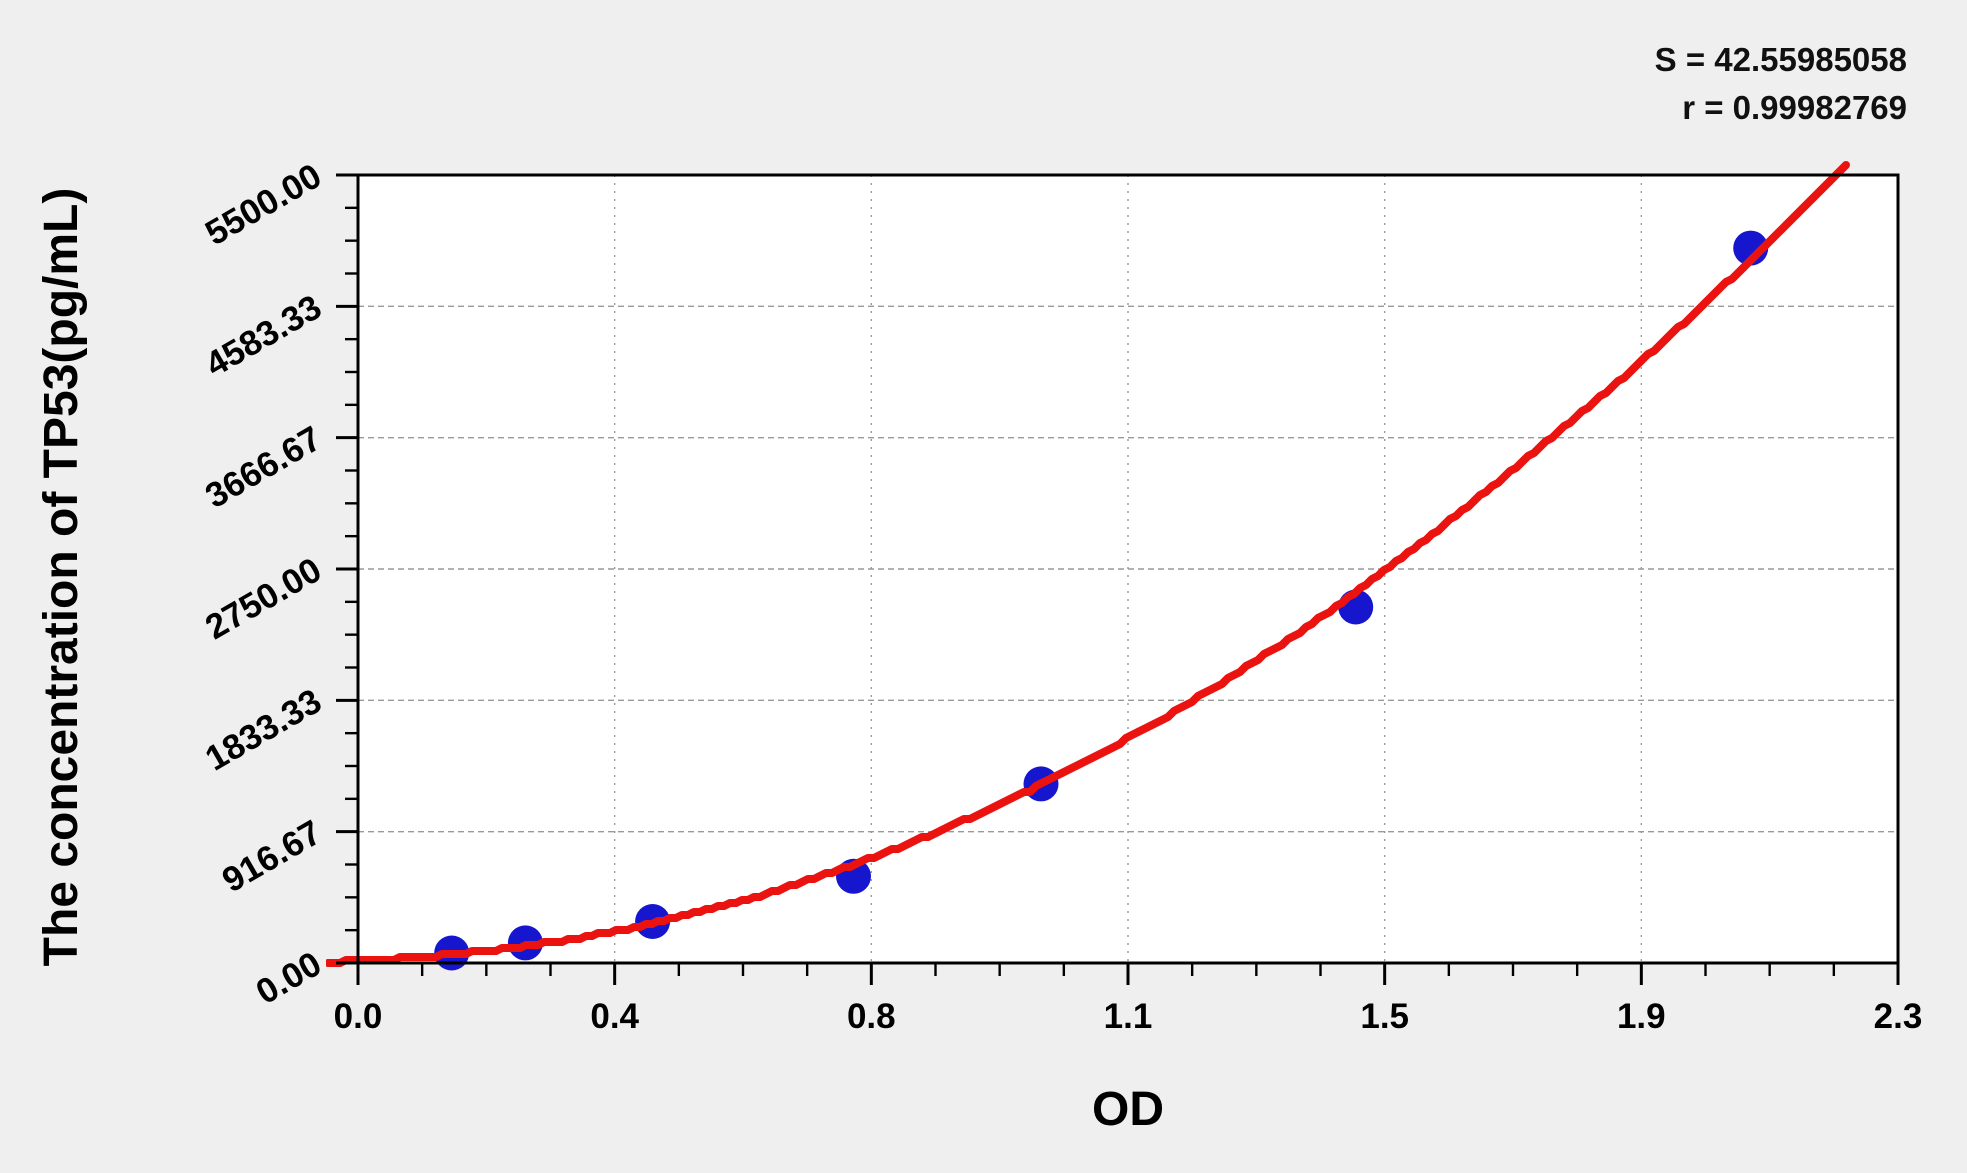 This screenshot has width=1967, height=1173. I want to click on y-tick-label: 5500.00, so click(263, 204).